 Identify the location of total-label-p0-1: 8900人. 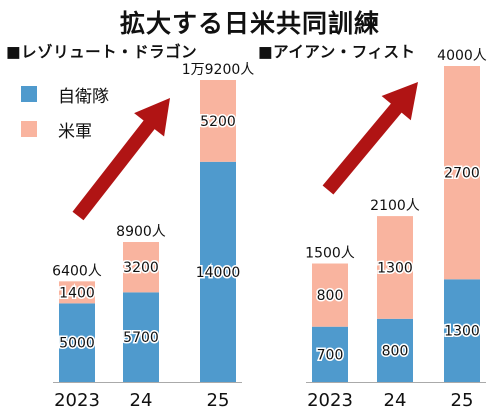
(141, 232).